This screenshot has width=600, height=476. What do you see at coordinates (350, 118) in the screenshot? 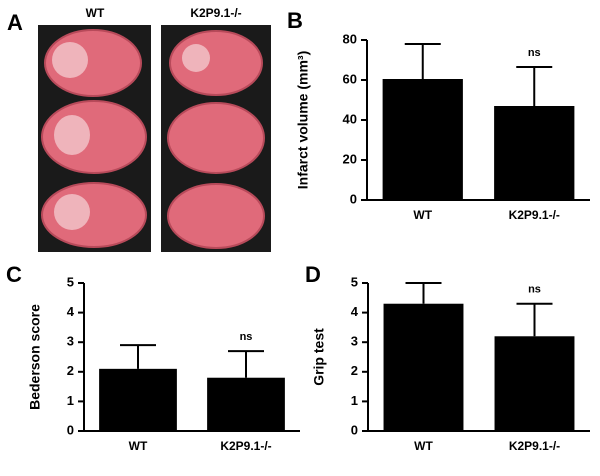
I see `y-tick-label: 40` at bounding box center [350, 118].